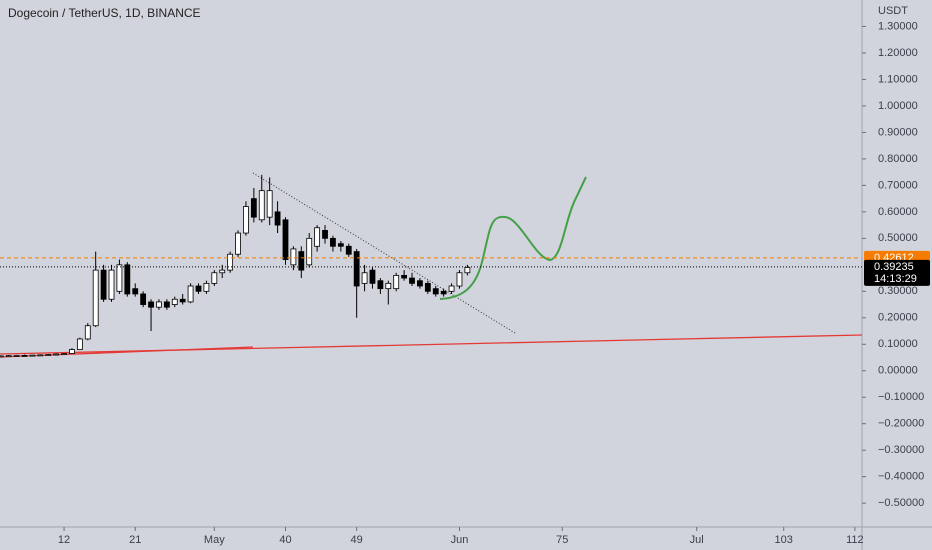 This screenshot has height=550, width=932. Describe the element at coordinates (135, 540) in the screenshot. I see `x-tick-label: 21` at that location.